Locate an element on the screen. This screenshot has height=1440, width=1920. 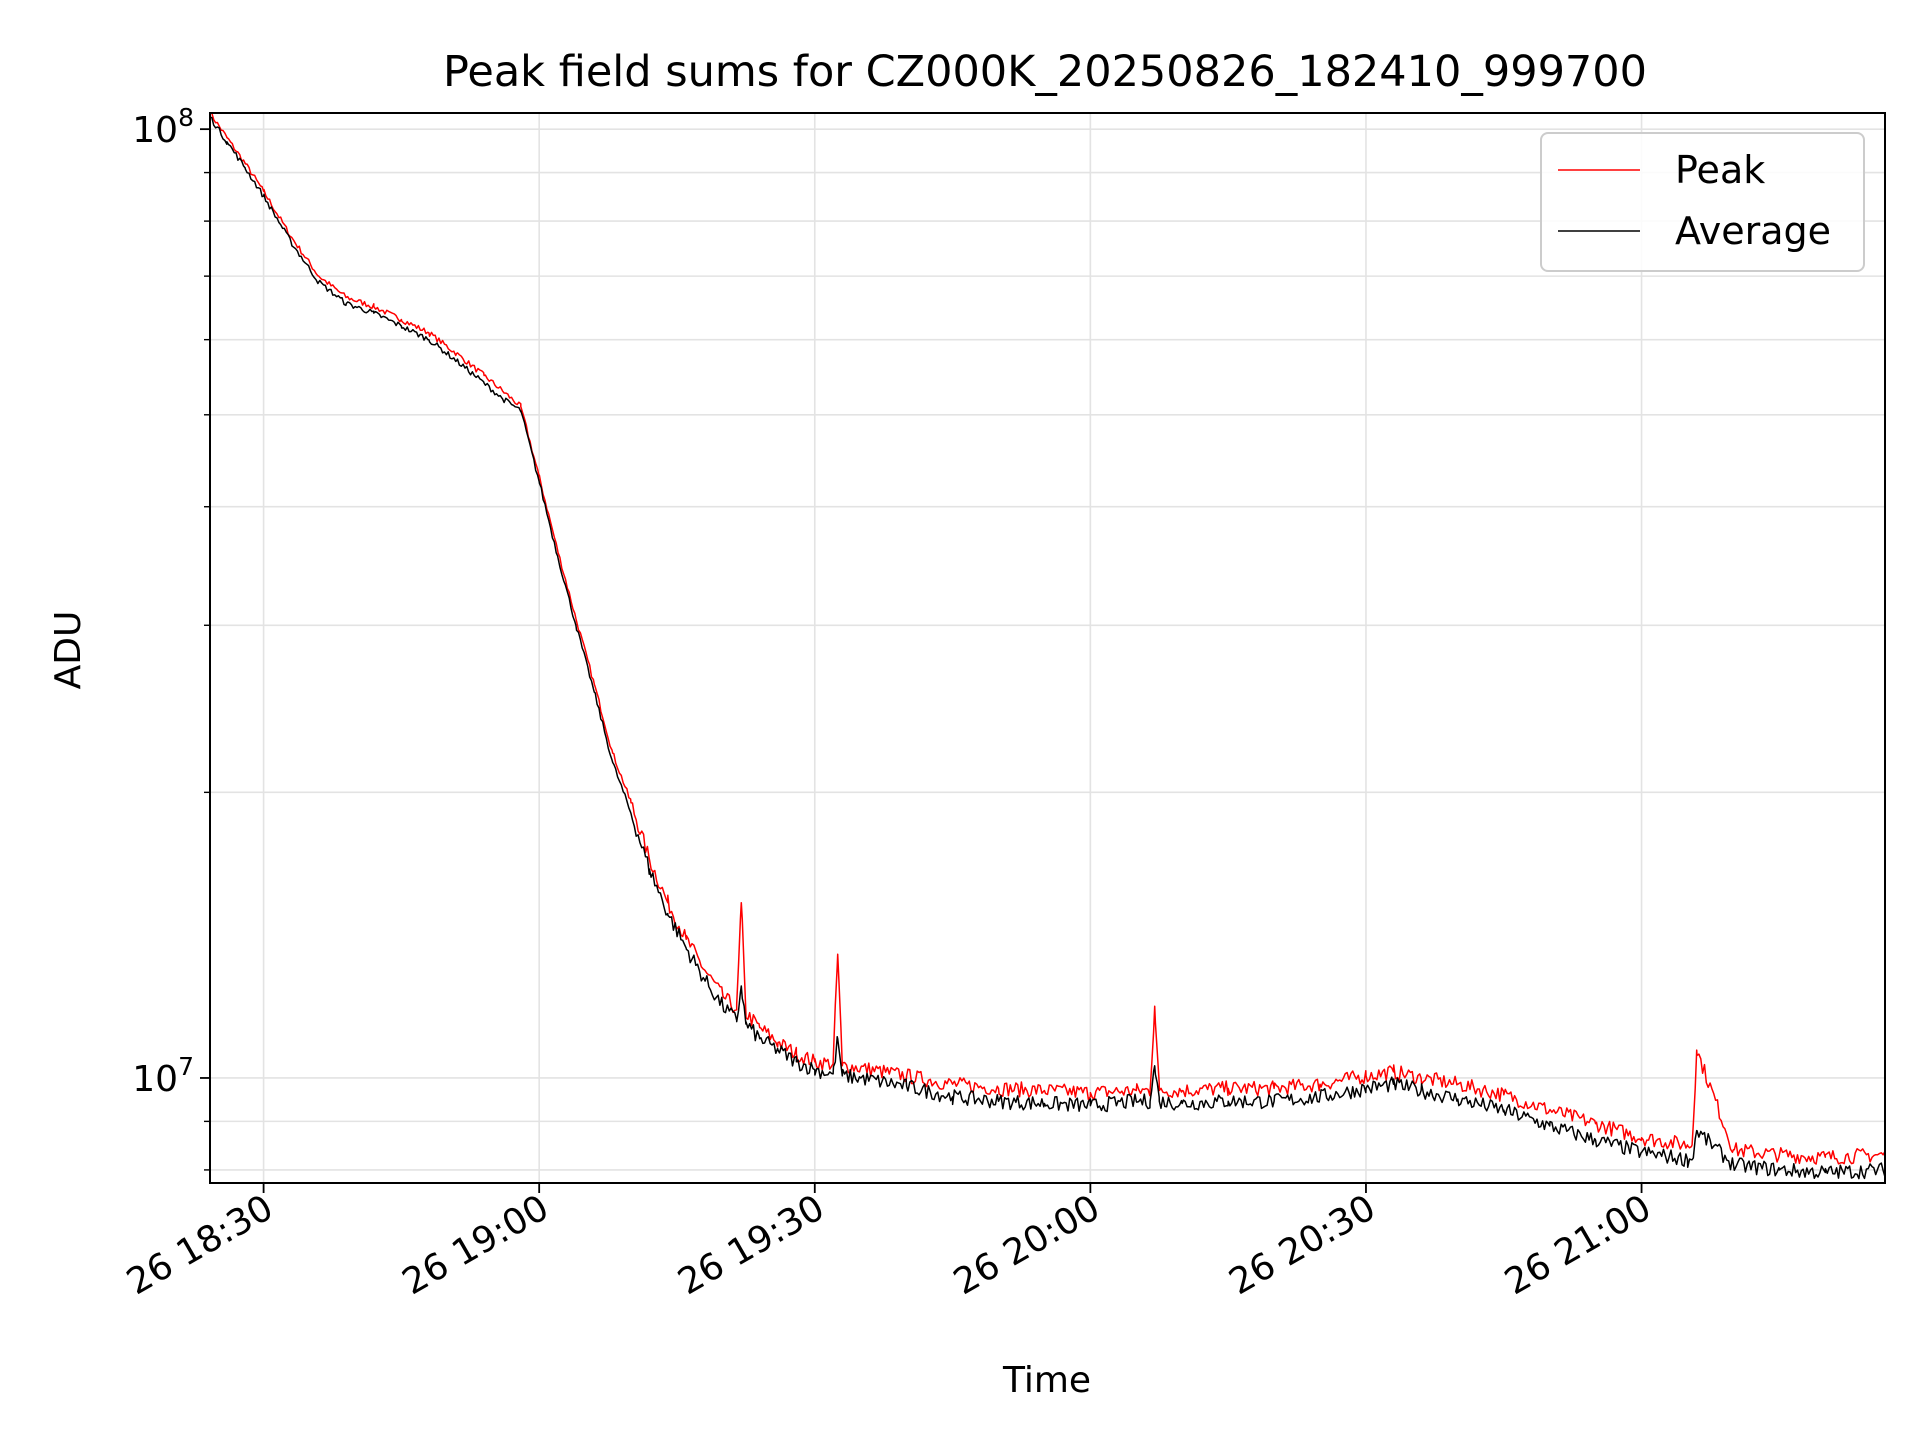
legend-box is located at coordinates (1702, 202).